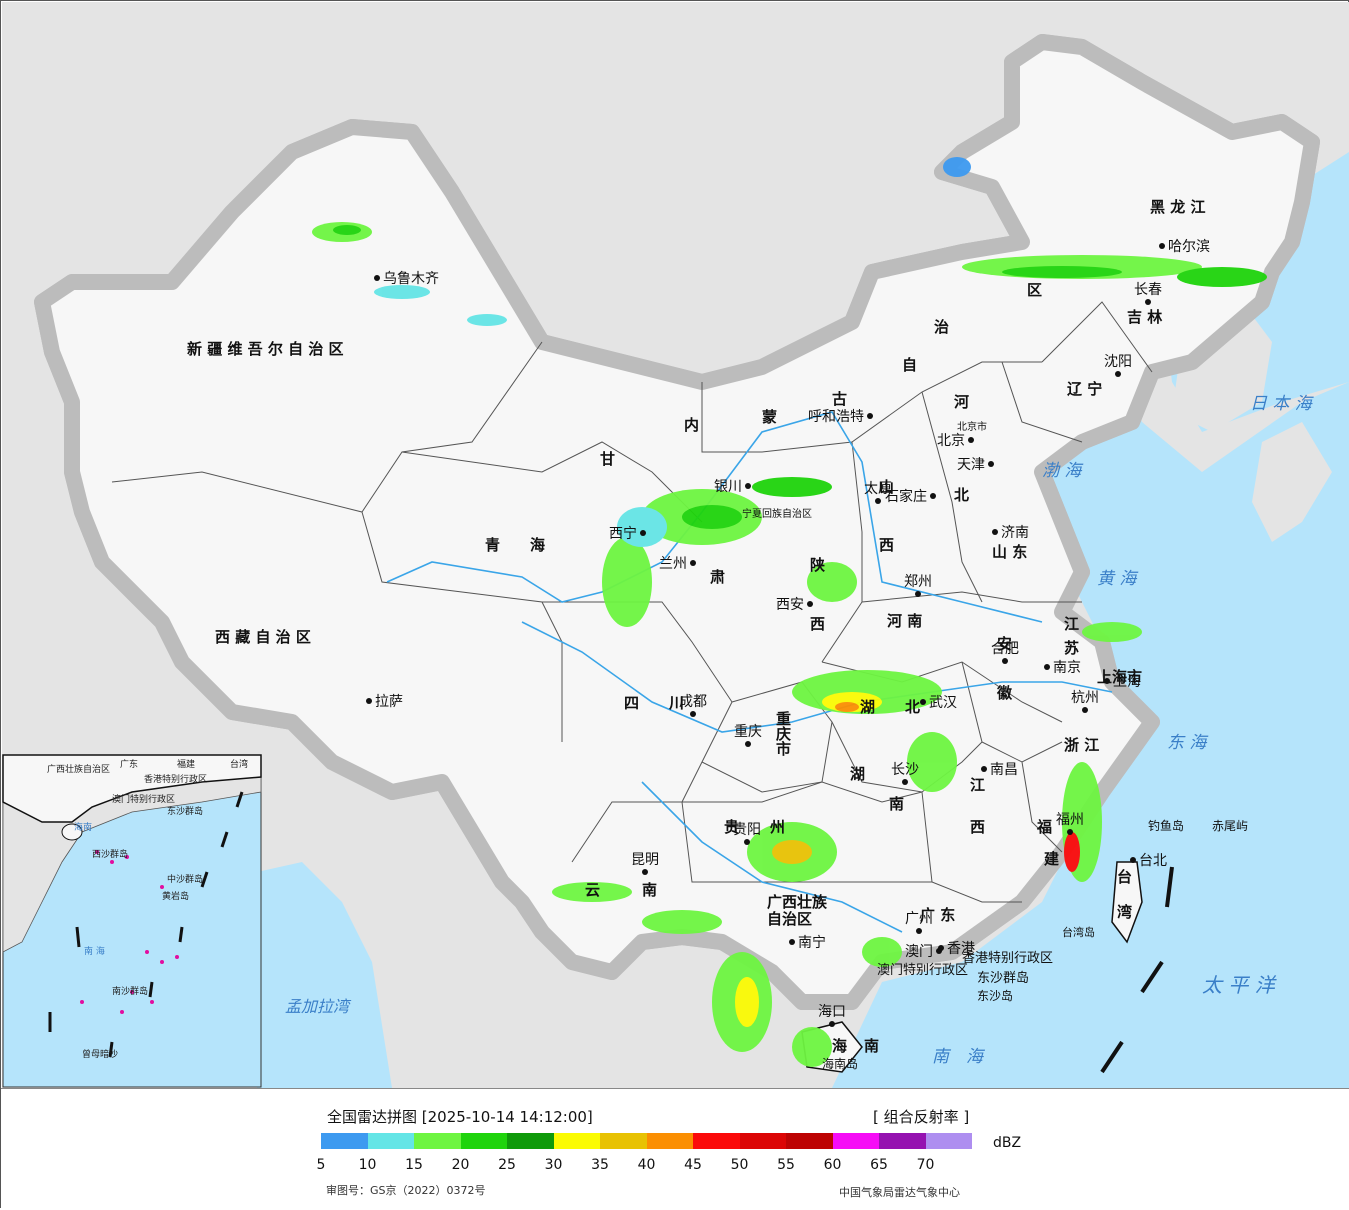 The image size is (1349, 1210). What do you see at coordinates (1127, 682) in the screenshot?
I see `city-label: 上海` at bounding box center [1127, 682].